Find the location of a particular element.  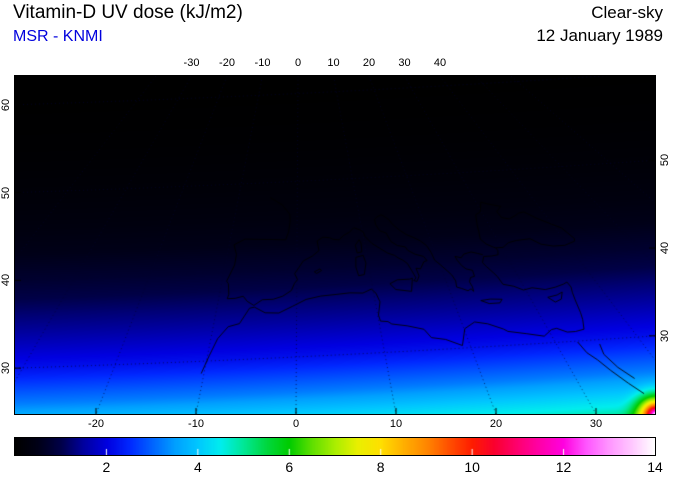

lat-tick-left: 30 is located at coordinates (6, 368).